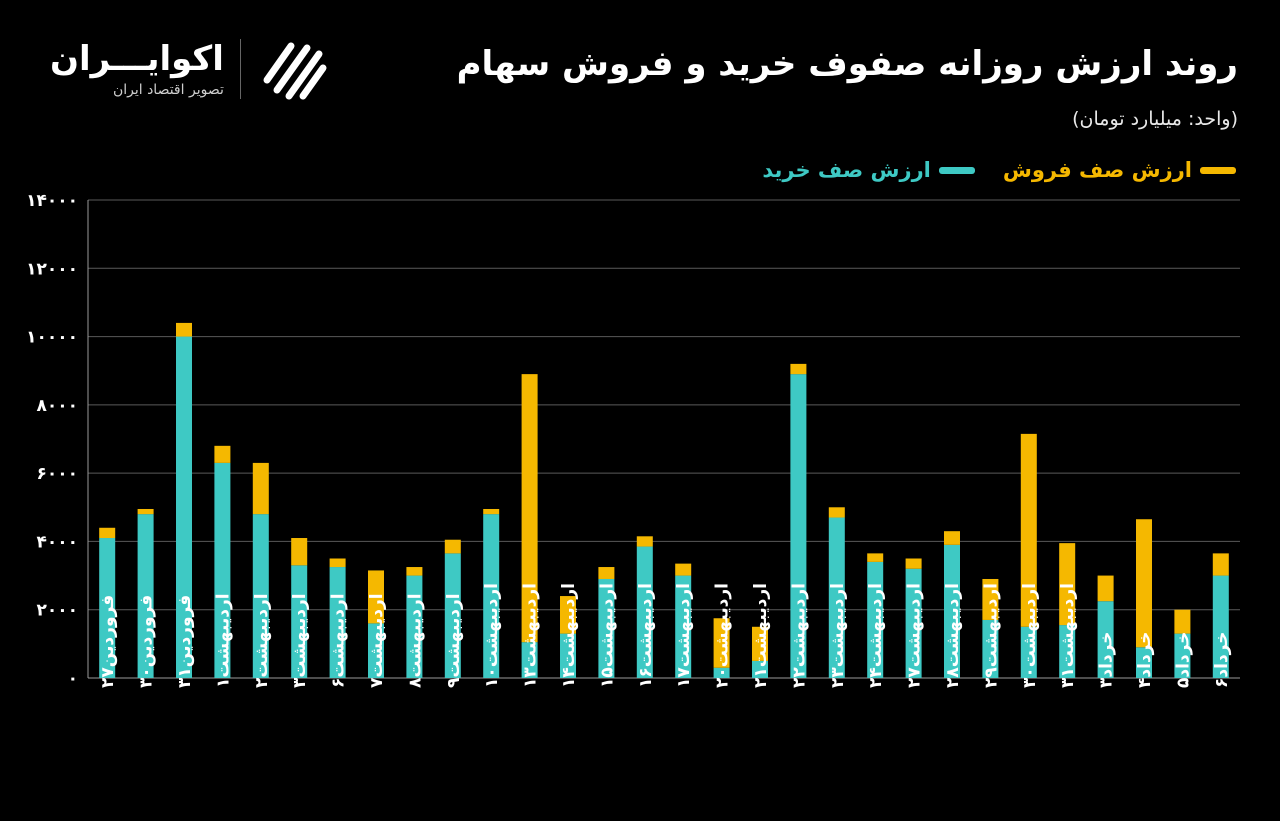  I want to click on unit-label: (واحد: میلیارد تومان), so click(1155, 119).